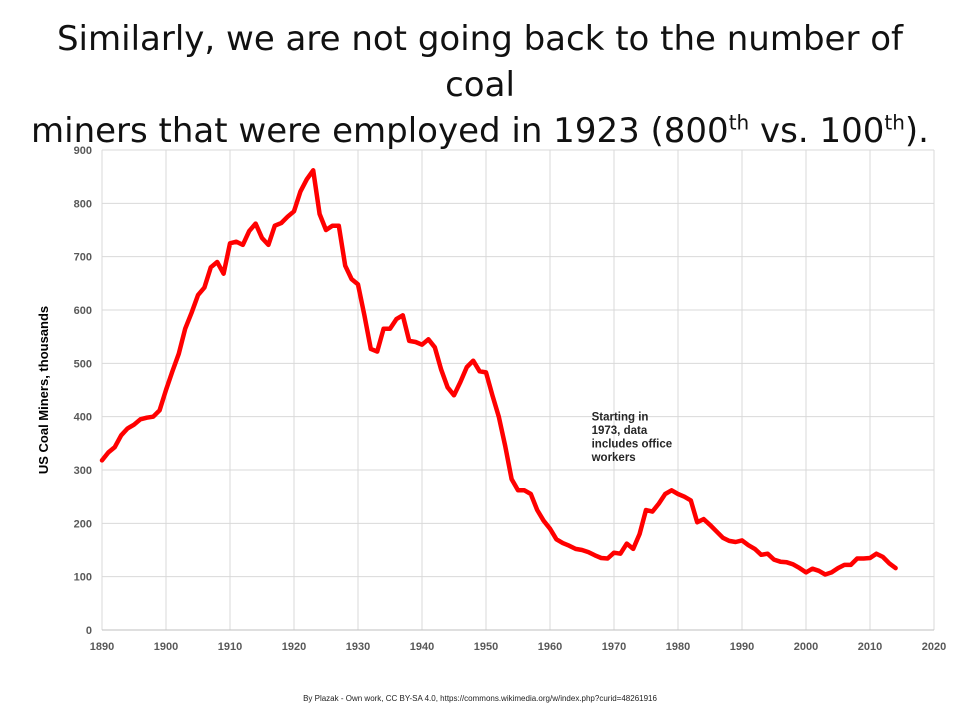  Describe the element at coordinates (916, 131) in the screenshot. I see `title-text-4: ).` at that location.